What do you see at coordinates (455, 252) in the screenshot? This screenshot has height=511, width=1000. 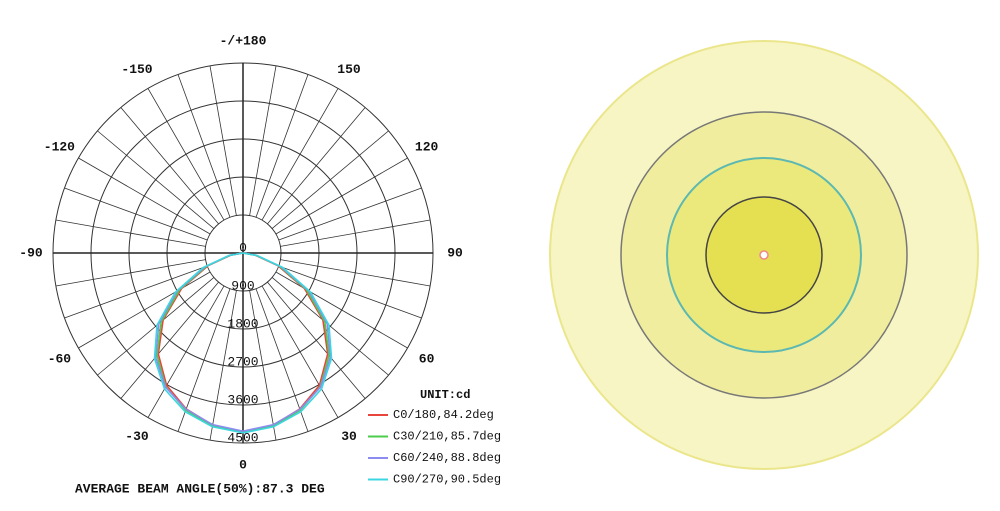 I see `angle-tick-label: 90` at bounding box center [455, 252].